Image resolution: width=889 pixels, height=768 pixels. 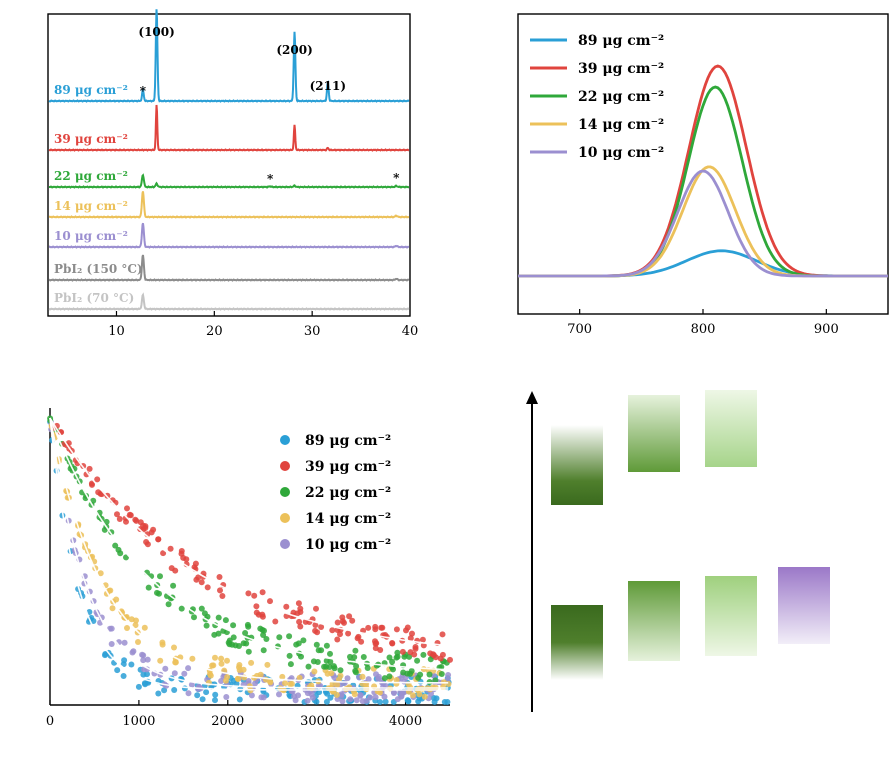 I want to click on xrd-series-label: PbI₂ (150 °C), so click(x=98, y=269).